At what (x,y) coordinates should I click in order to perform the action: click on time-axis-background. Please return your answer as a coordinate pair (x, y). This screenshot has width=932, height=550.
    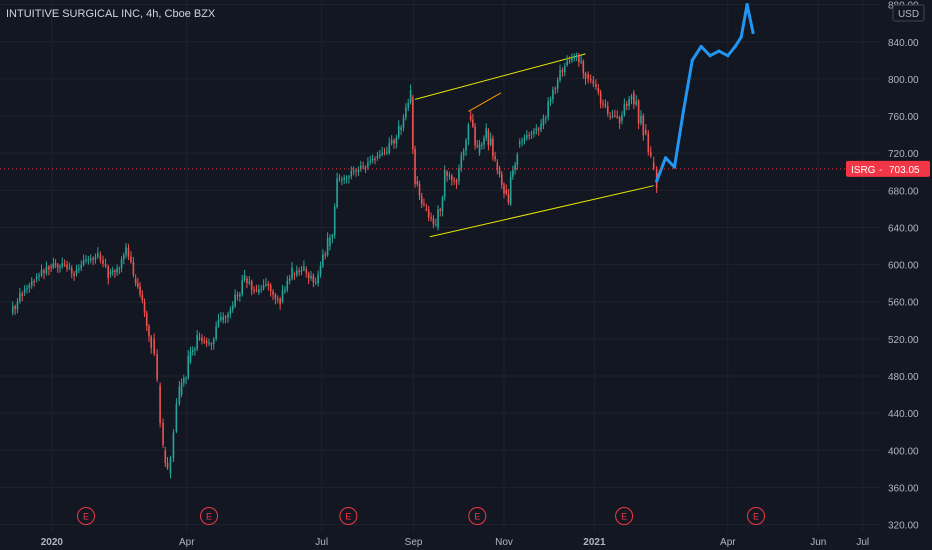
    Looking at the image, I should click on (466, 541).